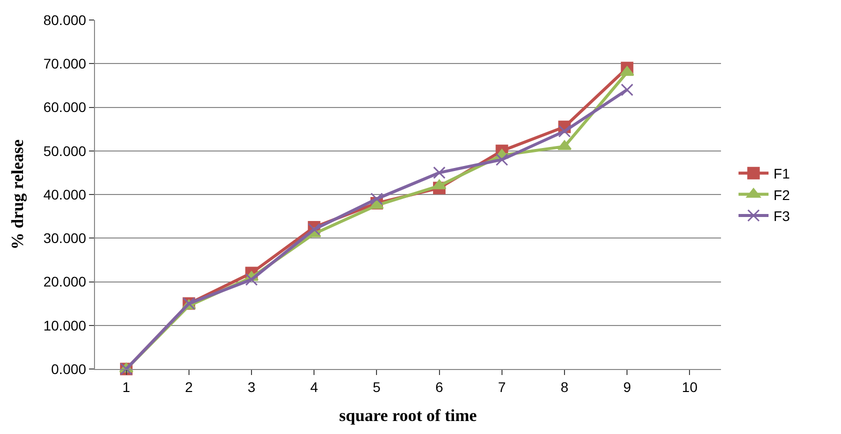 The image size is (841, 434). What do you see at coordinates (64, 150) in the screenshot?
I see `y-tick-label: 50.000` at bounding box center [64, 150].